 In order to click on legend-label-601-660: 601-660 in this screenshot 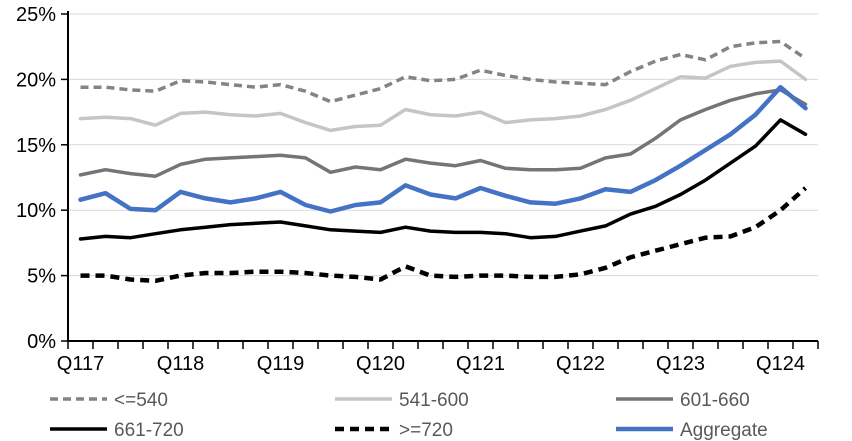, I will do `click(715, 400)`.